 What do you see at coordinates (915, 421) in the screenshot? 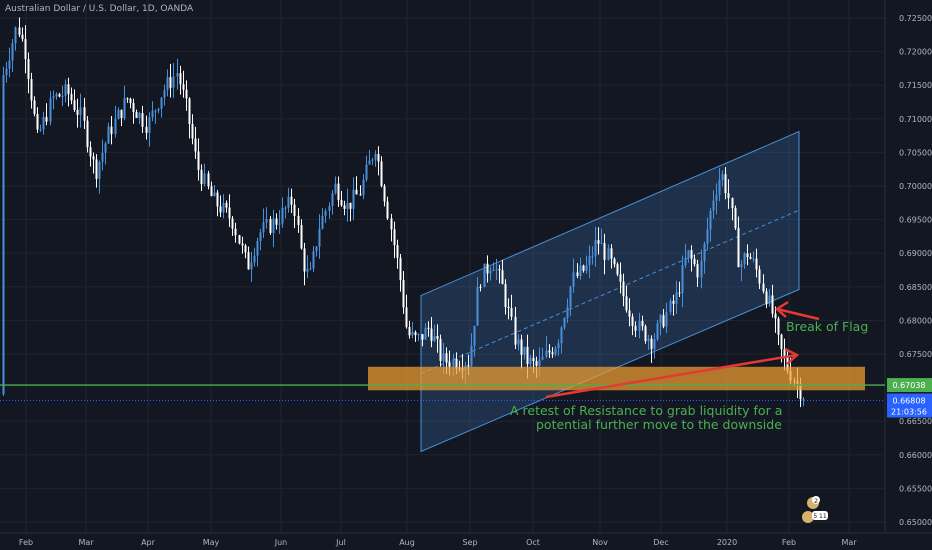
I see `y-tick-label: 0.66500` at bounding box center [915, 421].